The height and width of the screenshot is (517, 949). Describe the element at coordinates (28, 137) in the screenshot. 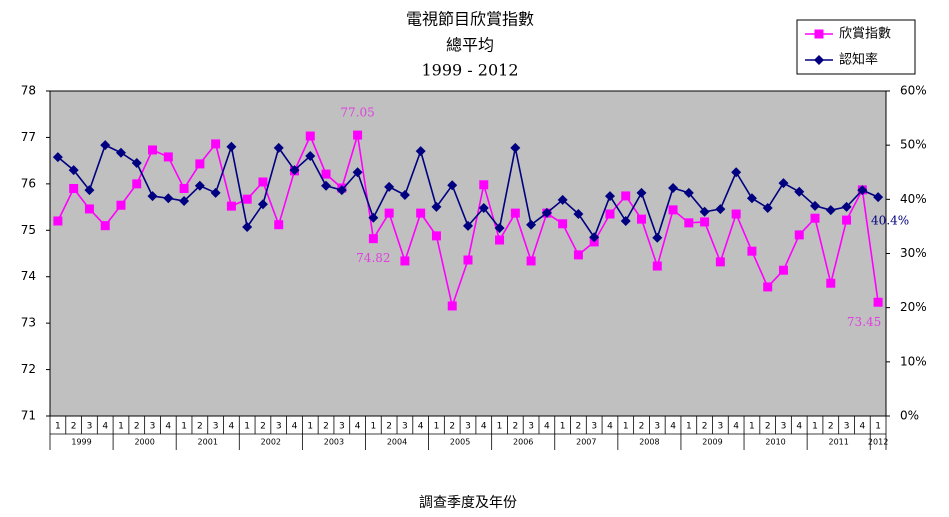

I see `y-tick-label: 77` at that location.